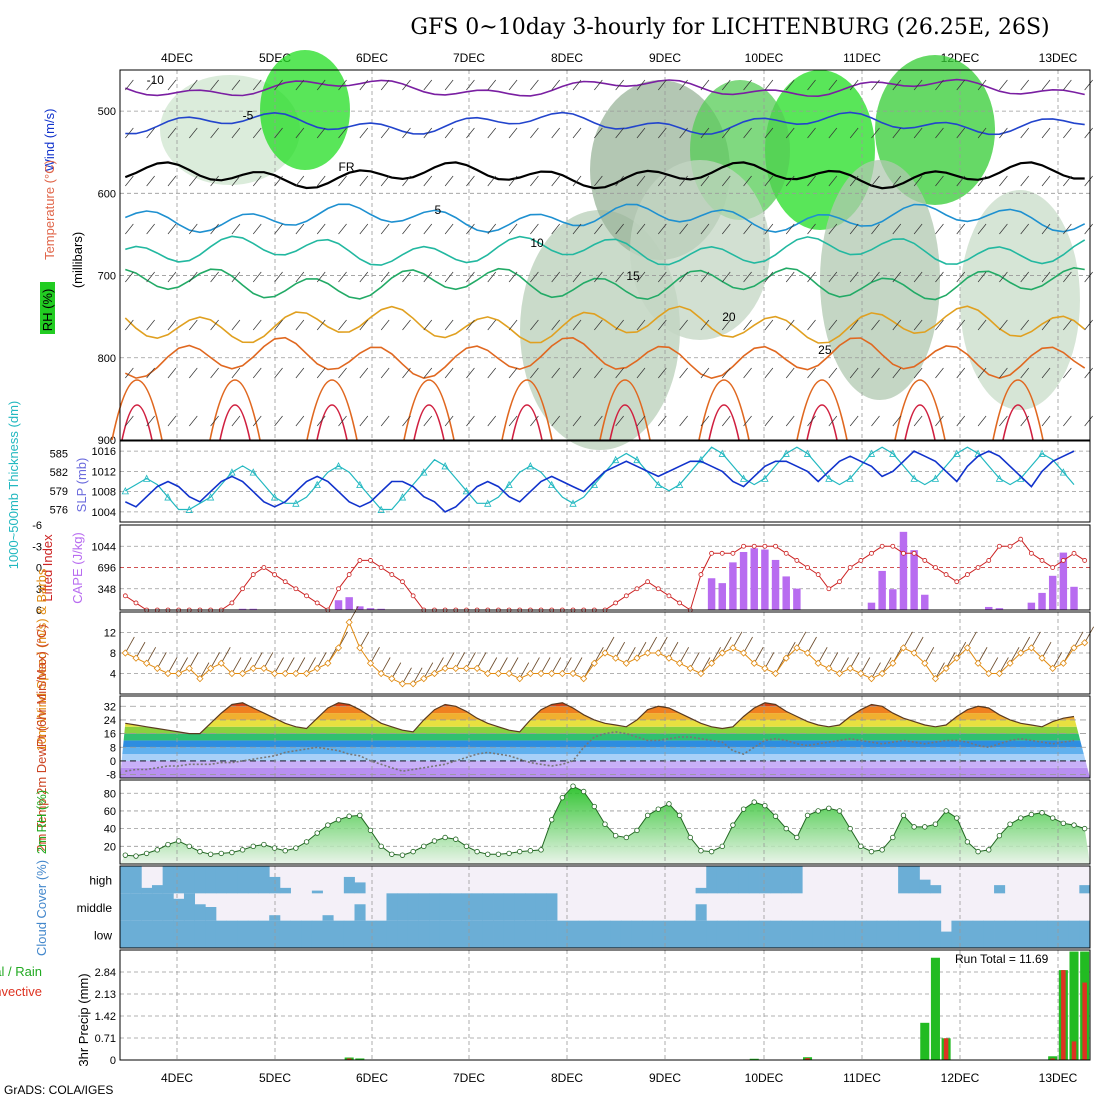 This screenshot has height=1100, width=1100. Describe the element at coordinates (625, 422) in the screenshot. I see `warm-contour` at that location.